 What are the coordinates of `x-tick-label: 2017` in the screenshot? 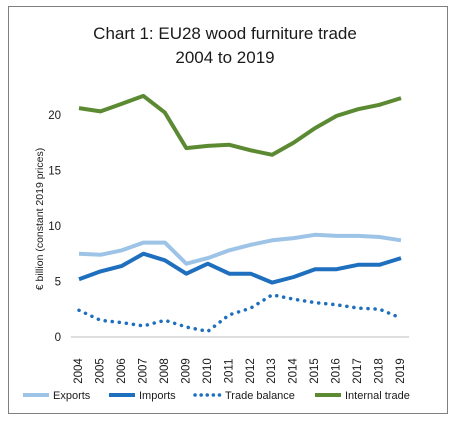 It's located at (358, 371).